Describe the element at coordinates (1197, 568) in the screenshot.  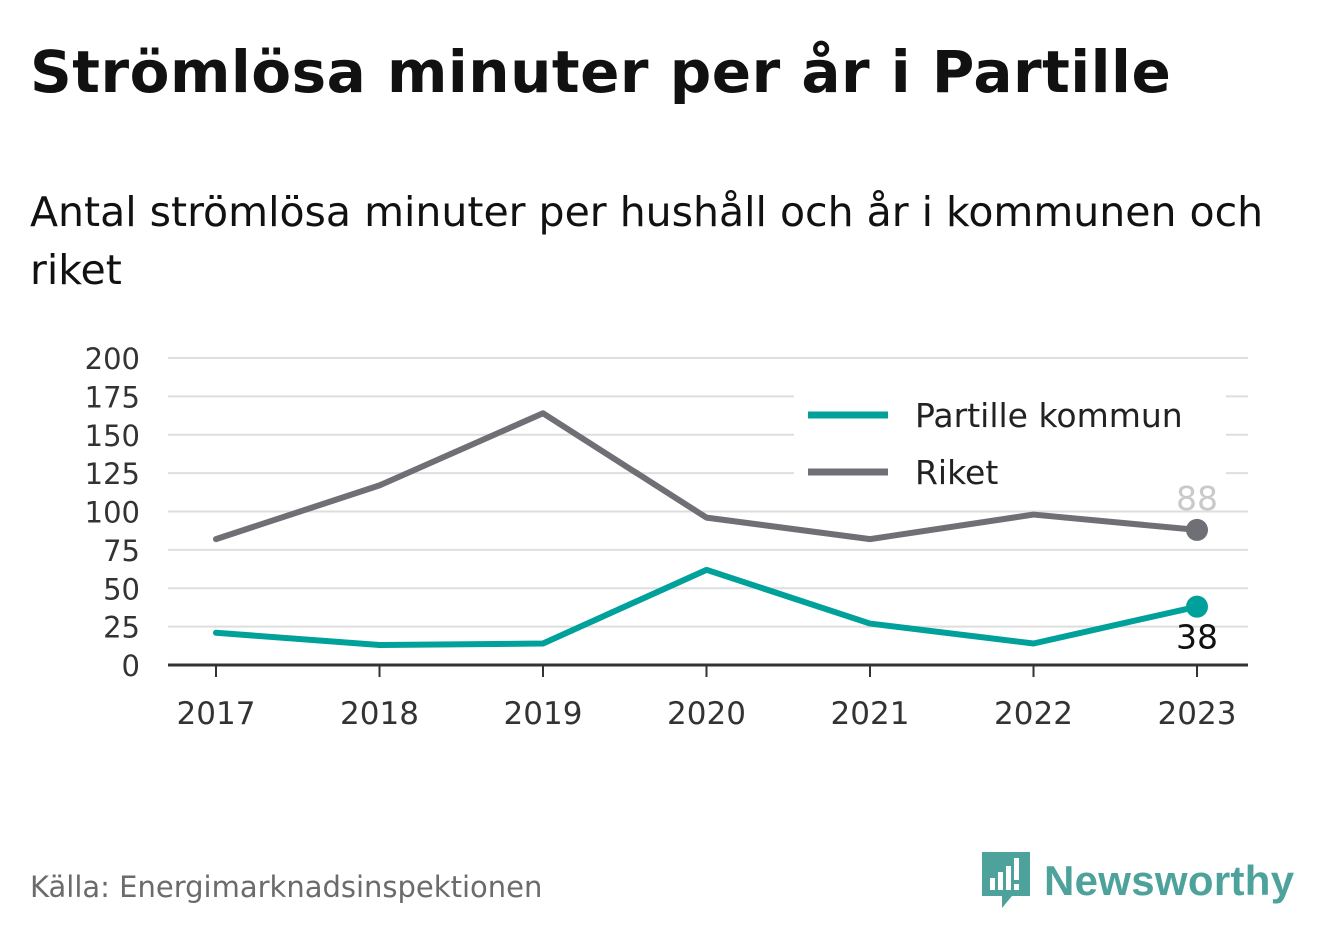
I see `end-labels: 88 38` at that location.